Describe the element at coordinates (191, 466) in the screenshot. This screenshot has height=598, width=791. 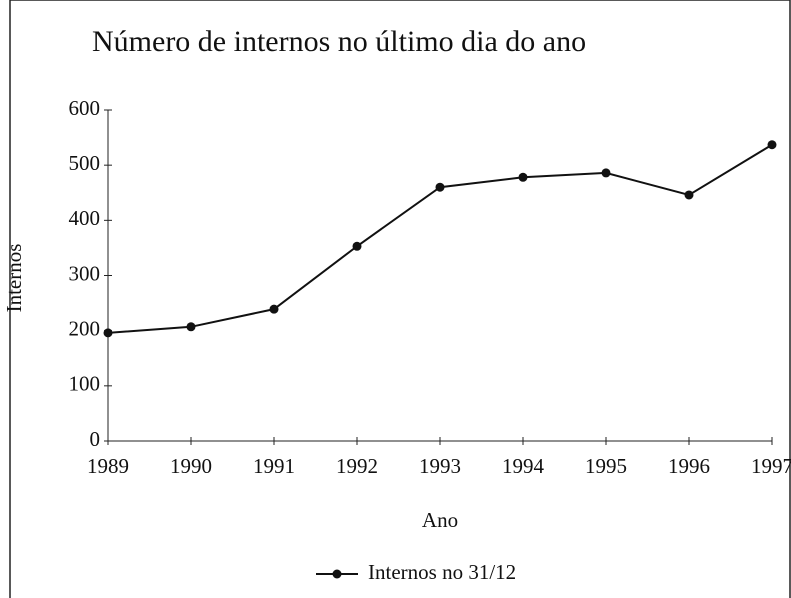
I see `x-tick-label: 1990` at that location.